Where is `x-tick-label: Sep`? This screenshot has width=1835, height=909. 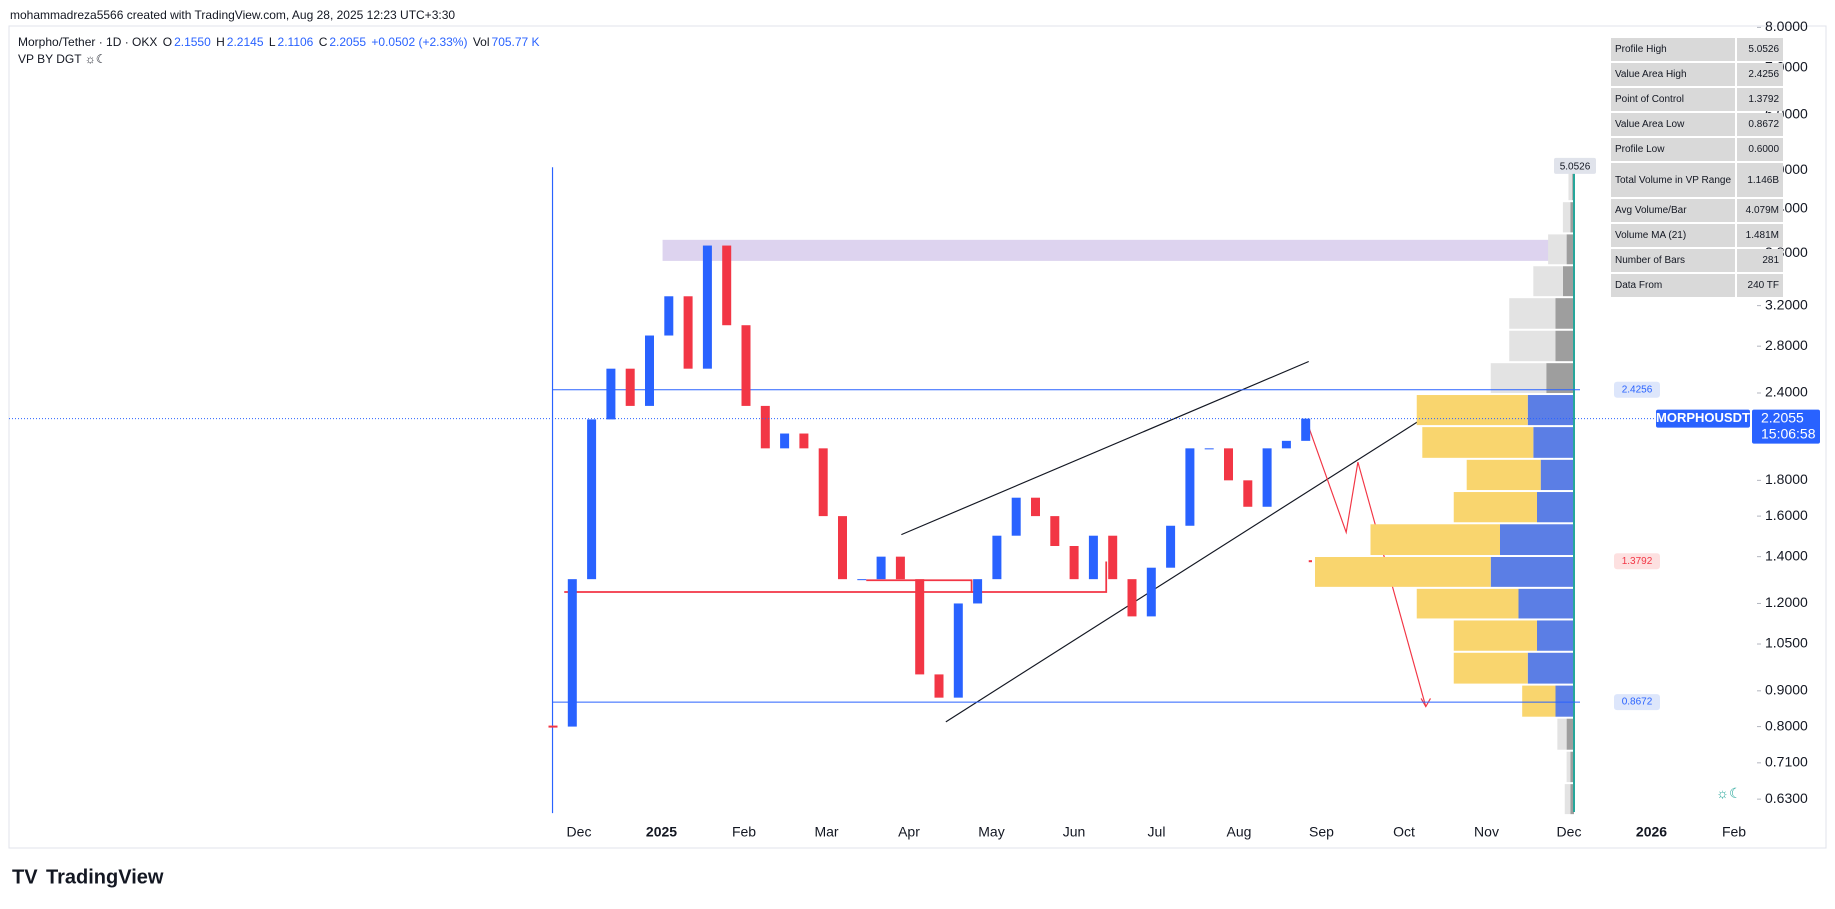 x-tick-label: Sep is located at coordinates (1321, 832).